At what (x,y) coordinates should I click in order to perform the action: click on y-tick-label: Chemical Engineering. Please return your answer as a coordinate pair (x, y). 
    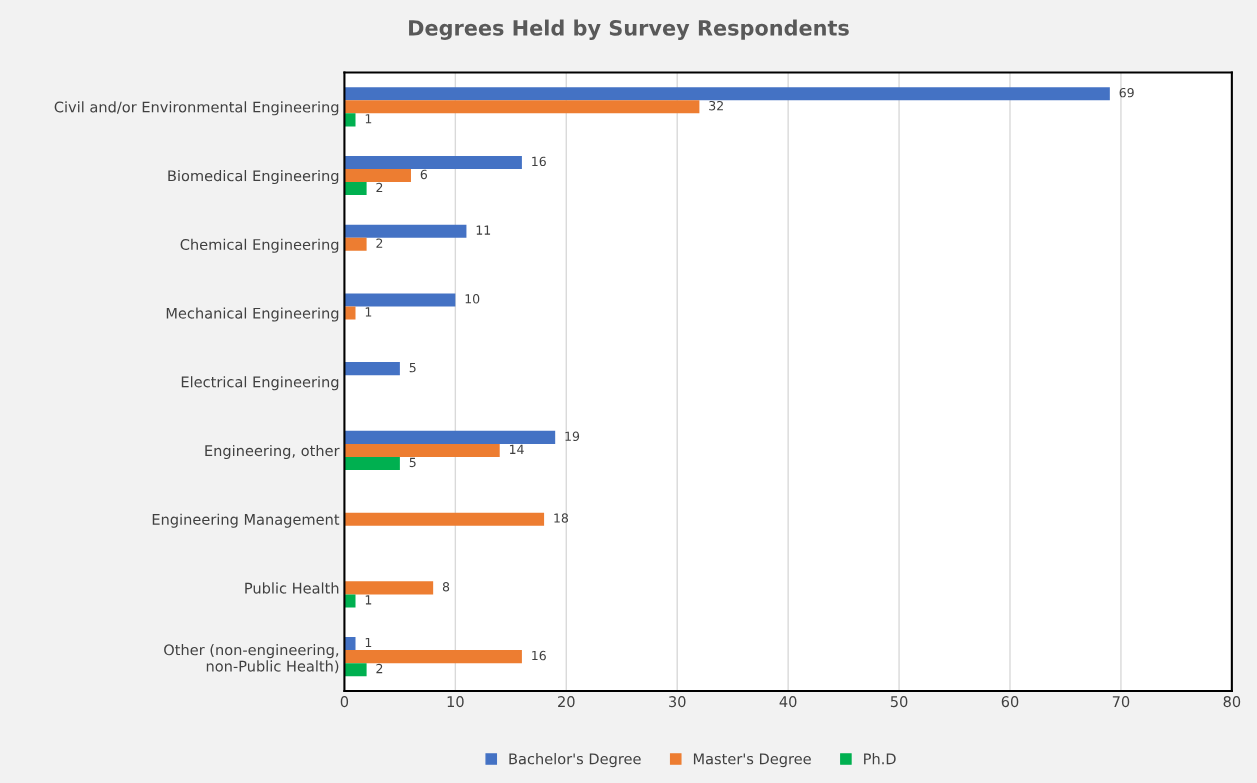
    Looking at the image, I should click on (259, 245).